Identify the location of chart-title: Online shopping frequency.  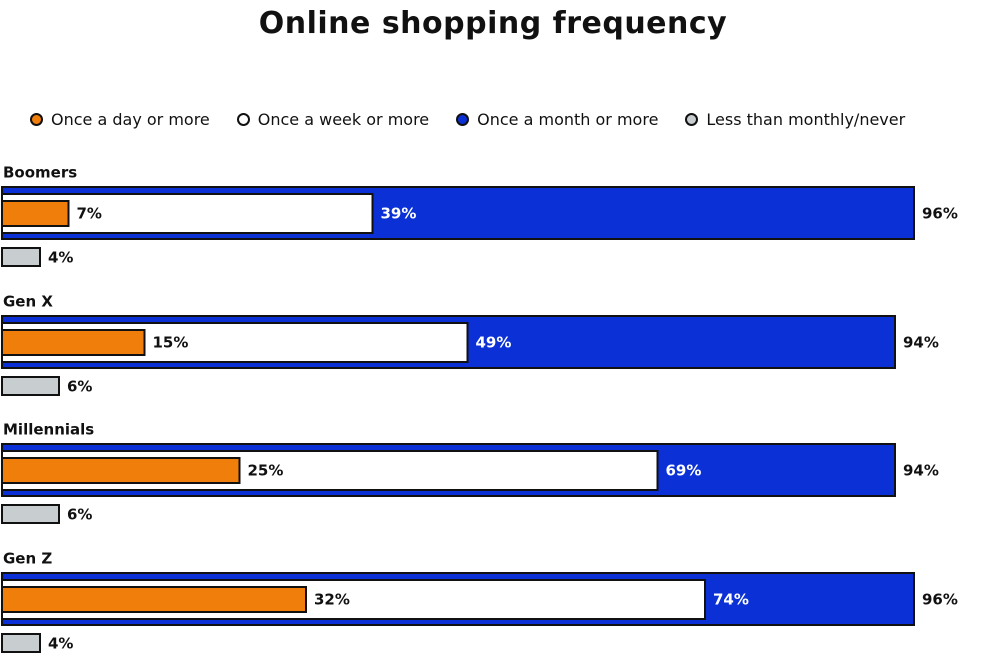
(493, 23).